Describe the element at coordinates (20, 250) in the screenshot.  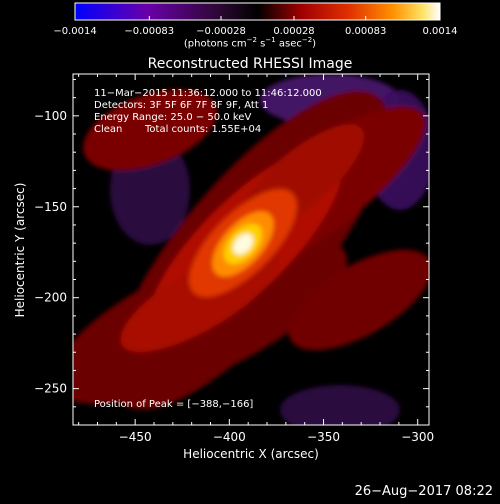
I see `y-axis-label: Heliocentric Y (arcsec)` at that location.